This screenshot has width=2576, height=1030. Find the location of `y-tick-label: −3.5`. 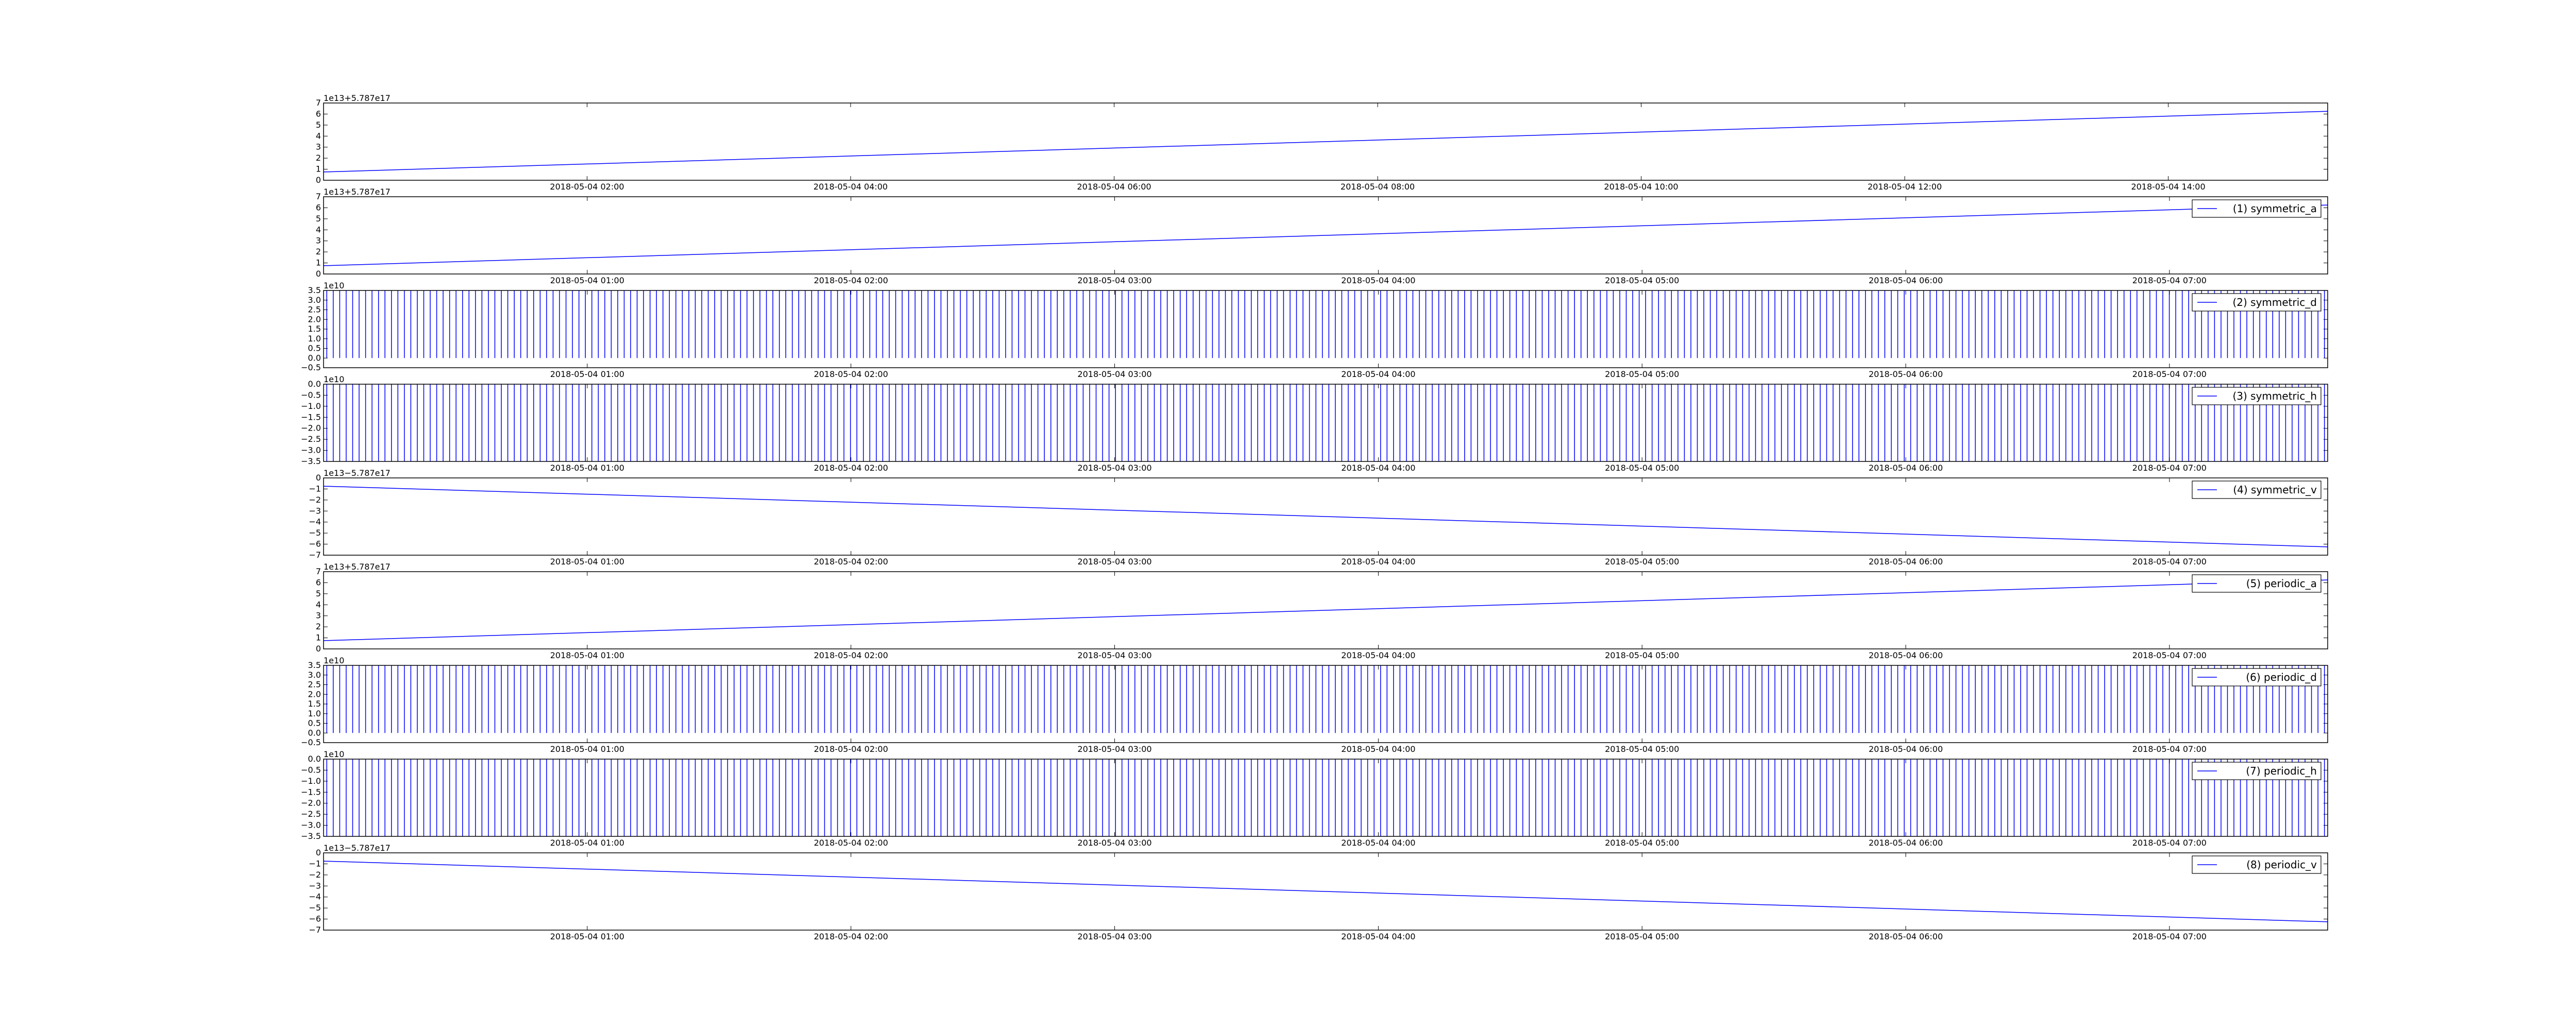

y-tick-label: −3.5 is located at coordinates (311, 836).